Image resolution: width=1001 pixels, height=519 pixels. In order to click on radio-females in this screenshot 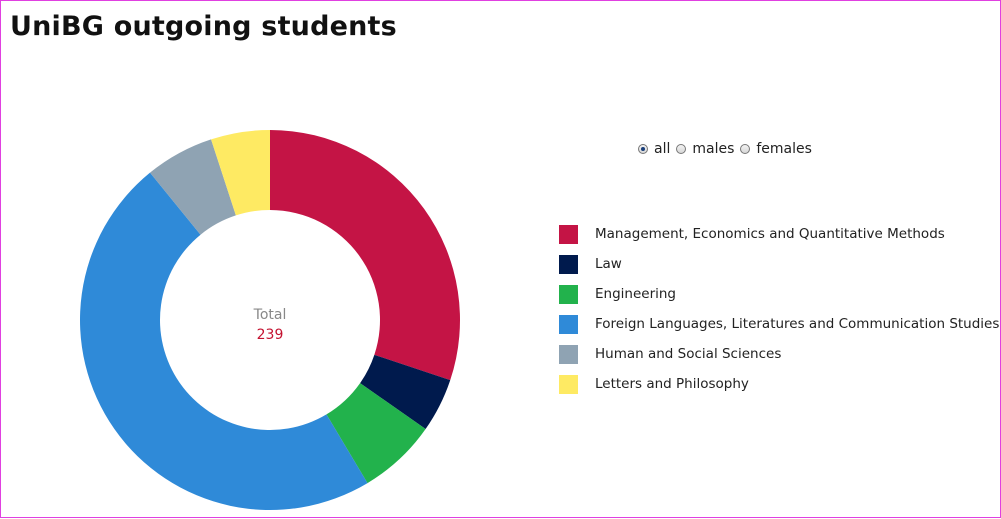, I will do `click(745, 149)`.